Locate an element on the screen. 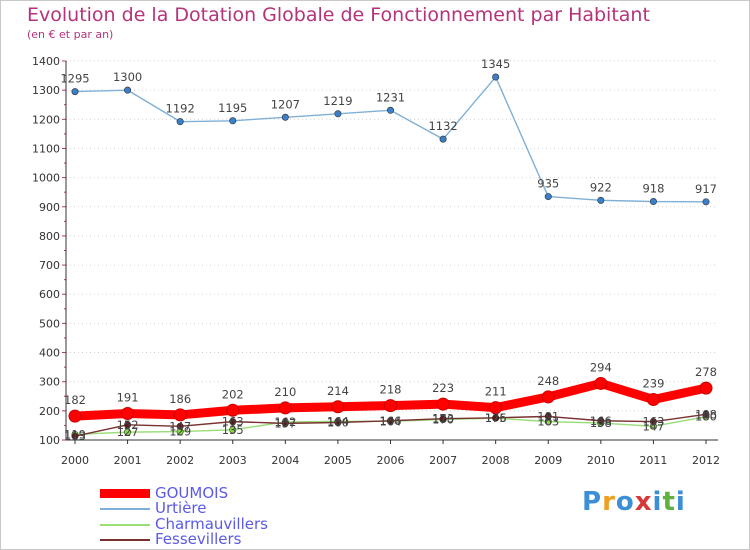  logo-letter: o is located at coordinates (625, 502).